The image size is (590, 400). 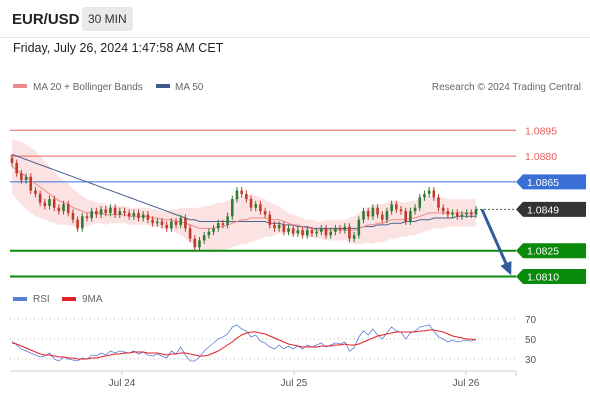 What do you see at coordinates (543, 278) in the screenshot?
I see `level-label-support: 1.0810` at bounding box center [543, 278].